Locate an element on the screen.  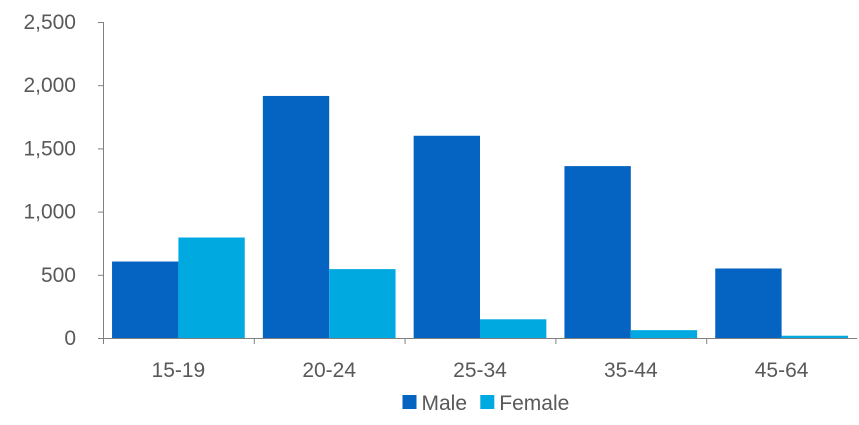
x-tick-label: 15-19 is located at coordinates (179, 370).